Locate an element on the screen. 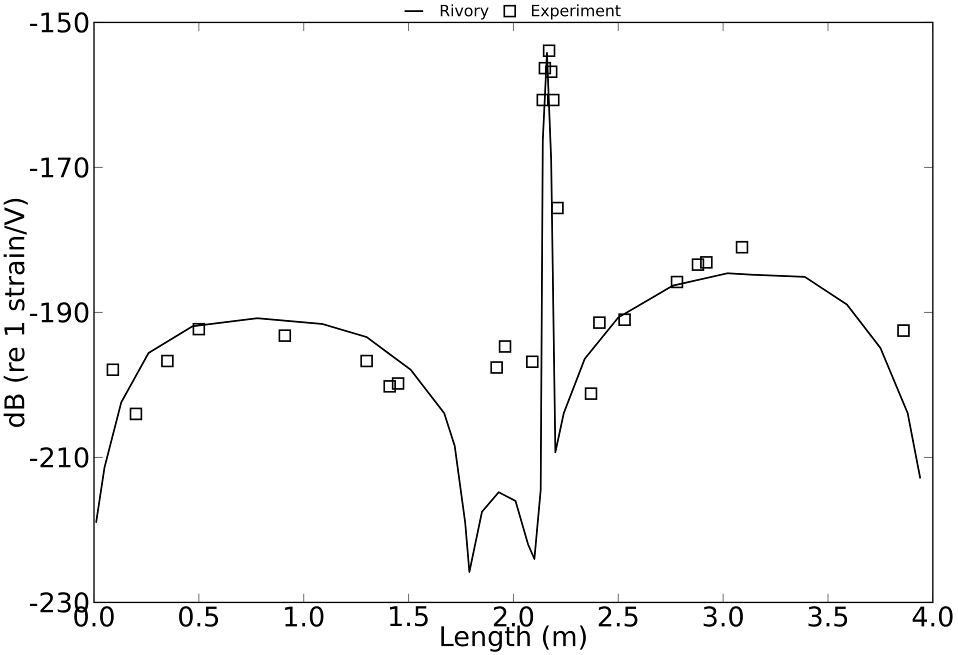  x-tick-label: 4.0 is located at coordinates (932, 616).